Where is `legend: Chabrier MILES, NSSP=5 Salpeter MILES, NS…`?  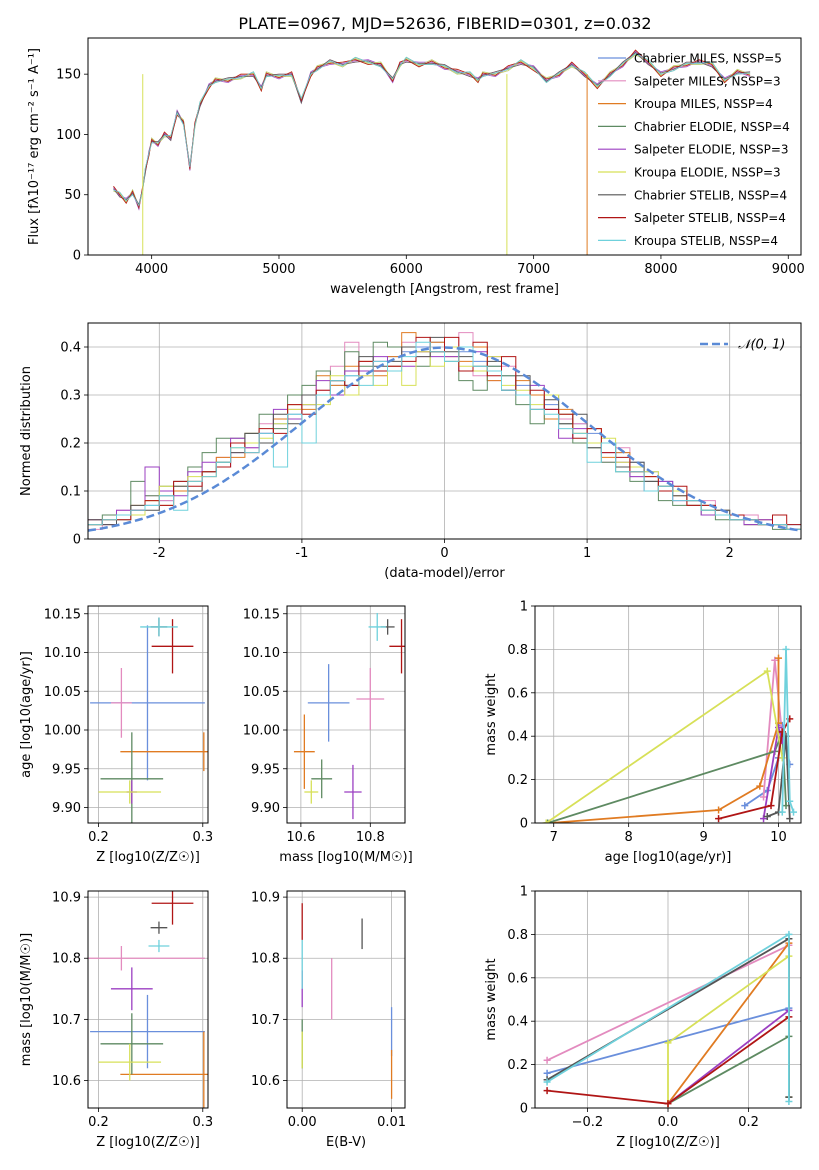 legend: Chabrier MILES, NSSP=5 Salpeter MILES, NS… is located at coordinates (694, 150).